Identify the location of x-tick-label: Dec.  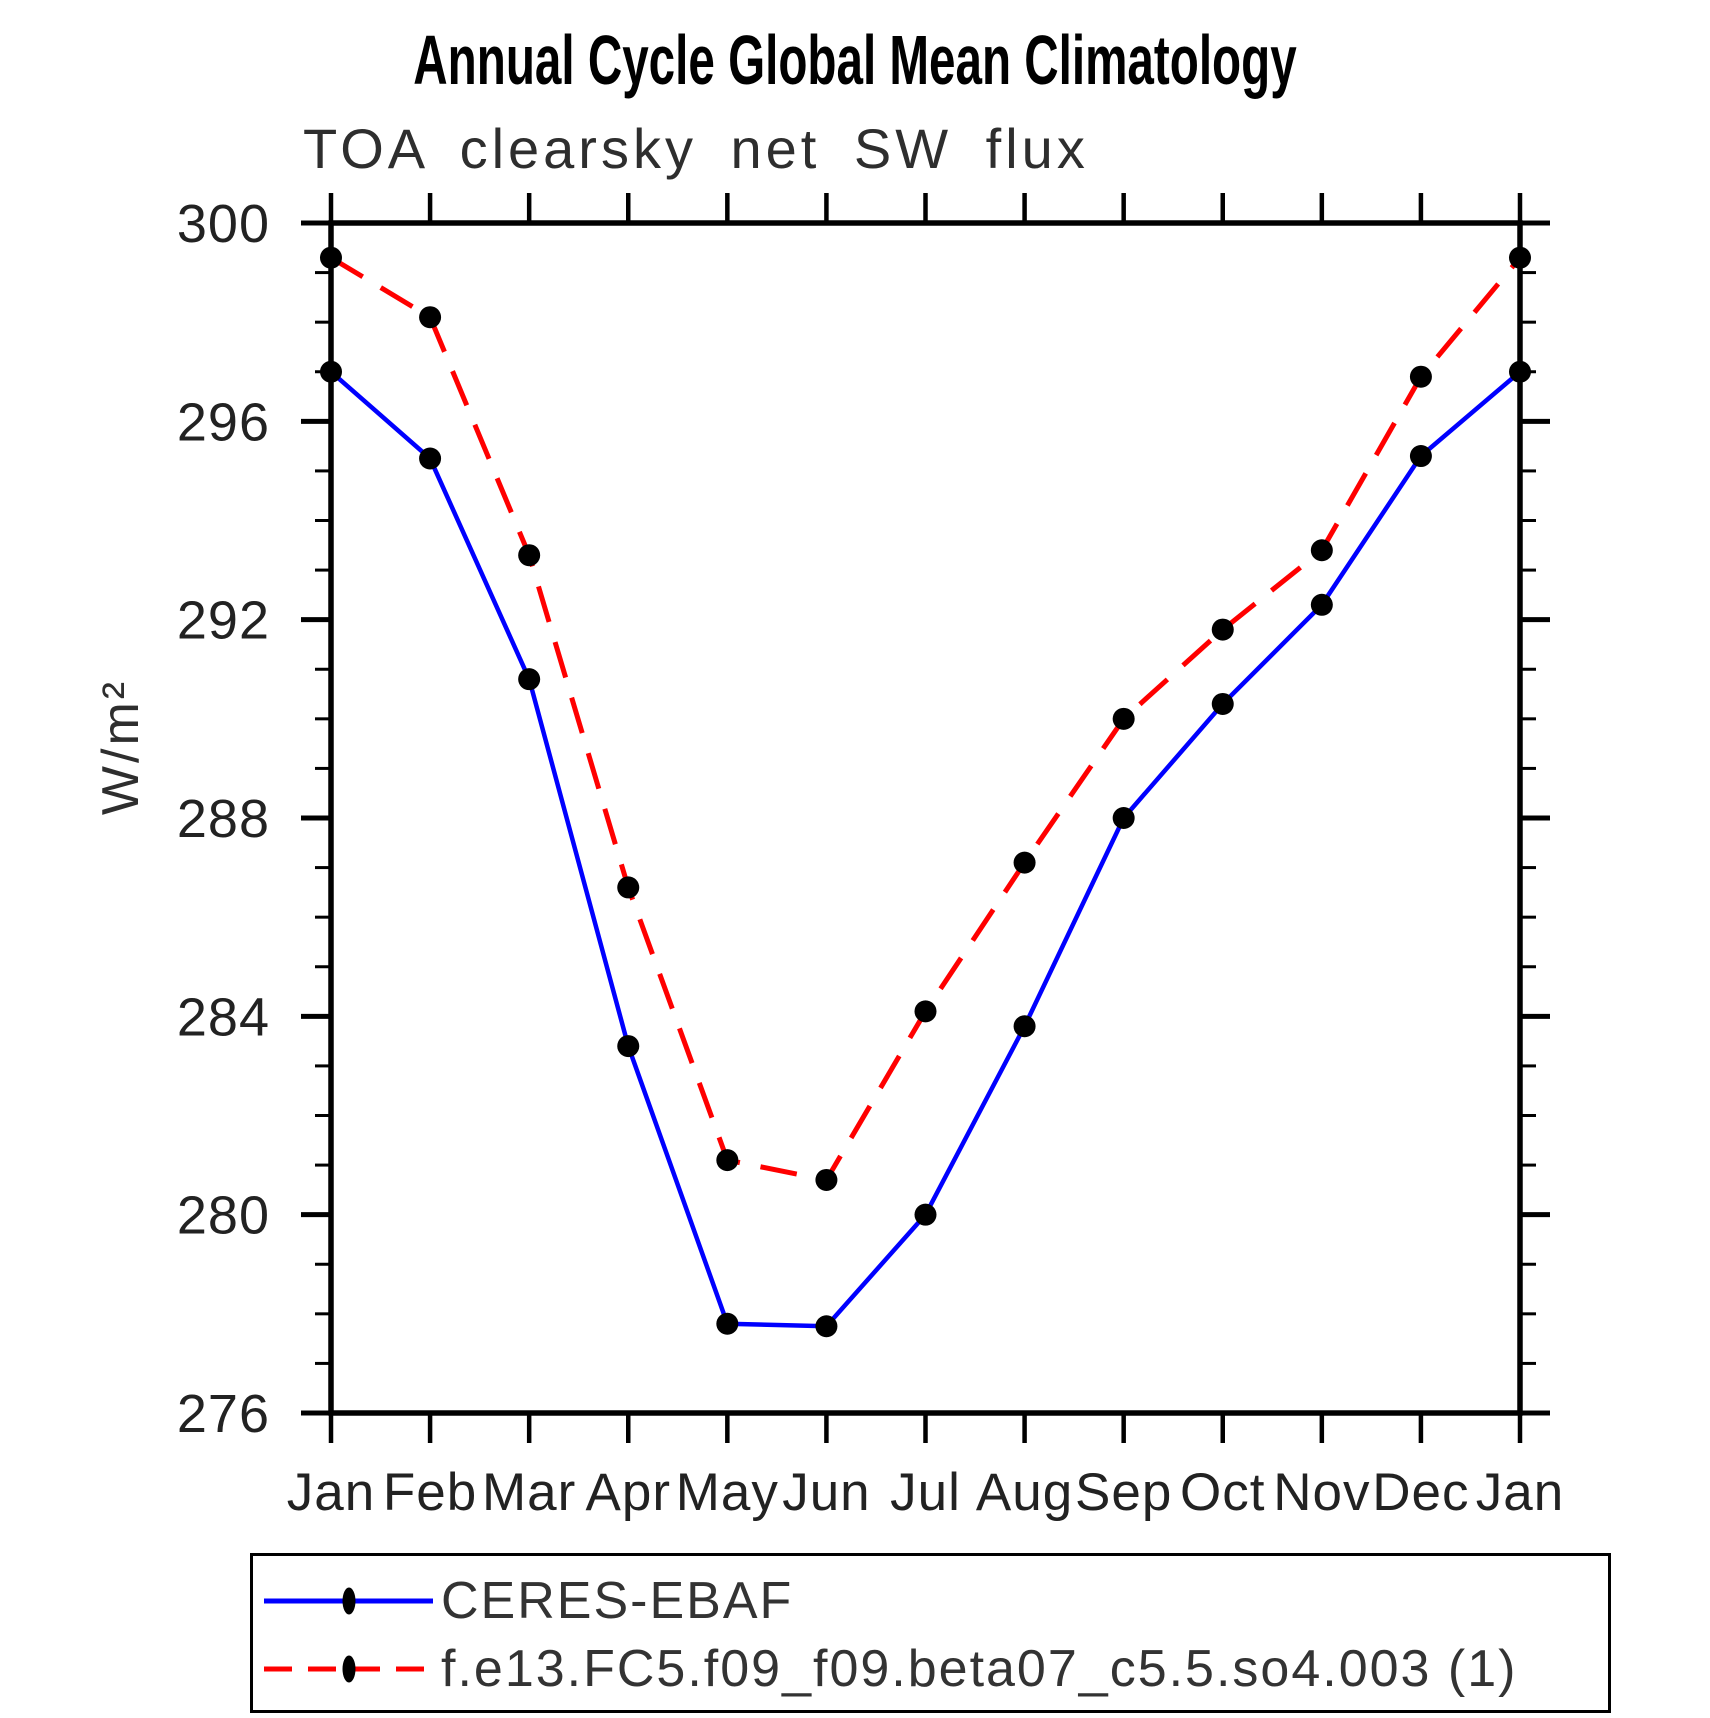
(1420, 1492).